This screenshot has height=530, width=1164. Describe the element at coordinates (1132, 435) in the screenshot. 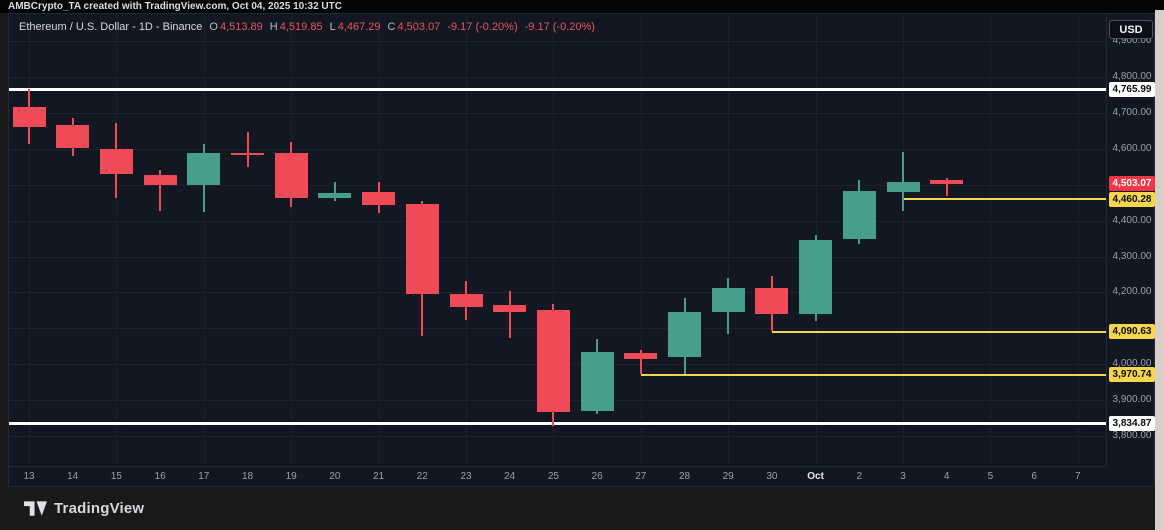

I see `price-tick-label: 3,800.00` at that location.